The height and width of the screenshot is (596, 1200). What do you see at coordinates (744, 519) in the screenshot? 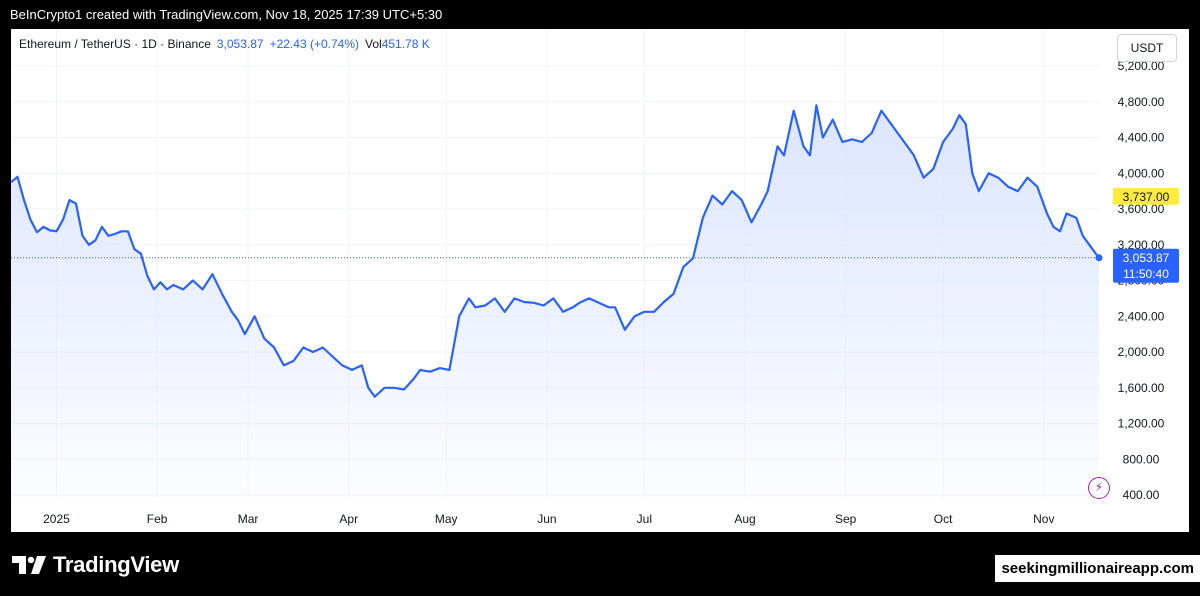
I see `x-tick-label: Aug` at bounding box center [744, 519].